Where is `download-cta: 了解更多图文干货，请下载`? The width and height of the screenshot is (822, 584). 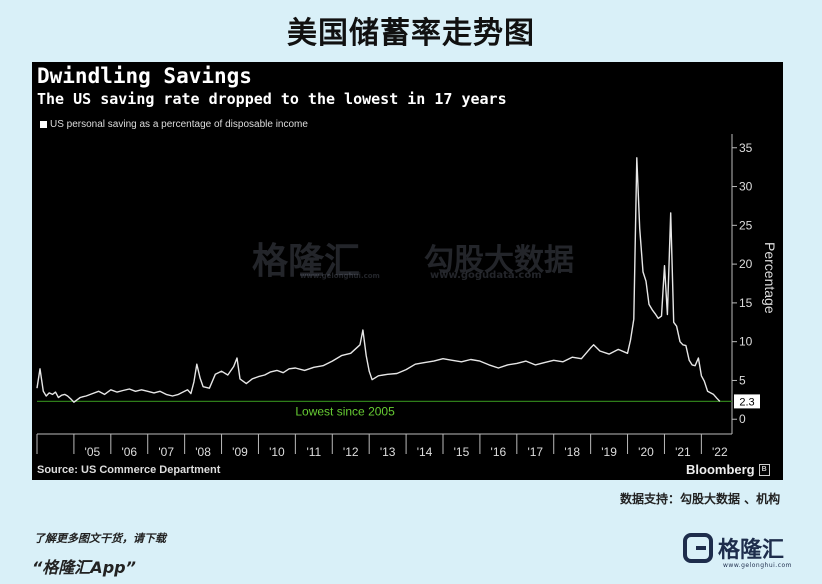 download-cta: 了解更多图文干货，请下载 is located at coordinates (100, 538).